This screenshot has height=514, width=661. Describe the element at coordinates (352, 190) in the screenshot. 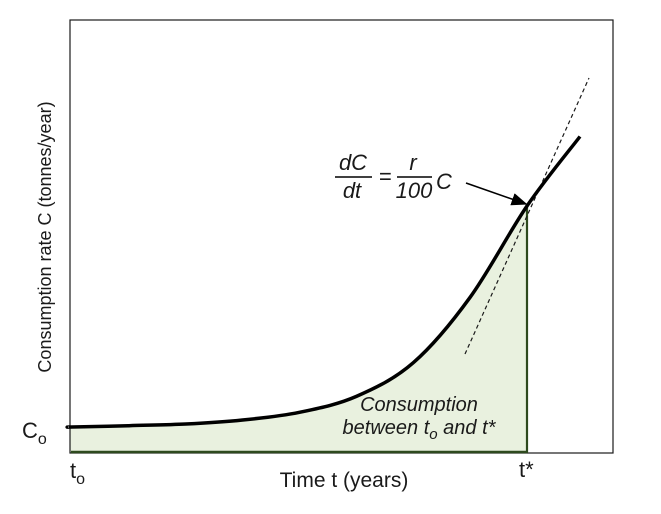

I see `svg-text: dt` at that location.